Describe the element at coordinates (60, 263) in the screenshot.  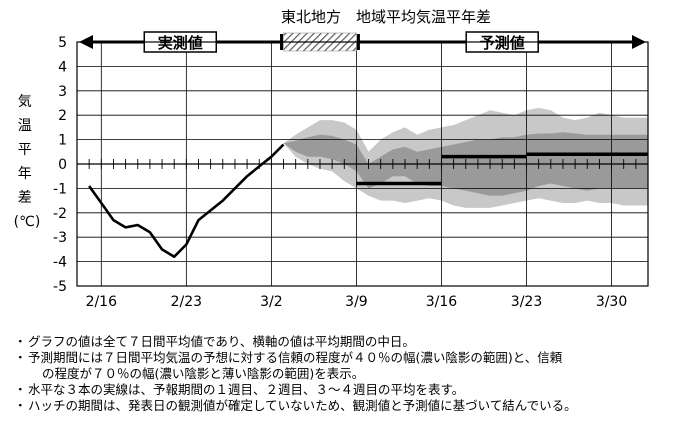
I see `y-tick-label: -4` at that location.